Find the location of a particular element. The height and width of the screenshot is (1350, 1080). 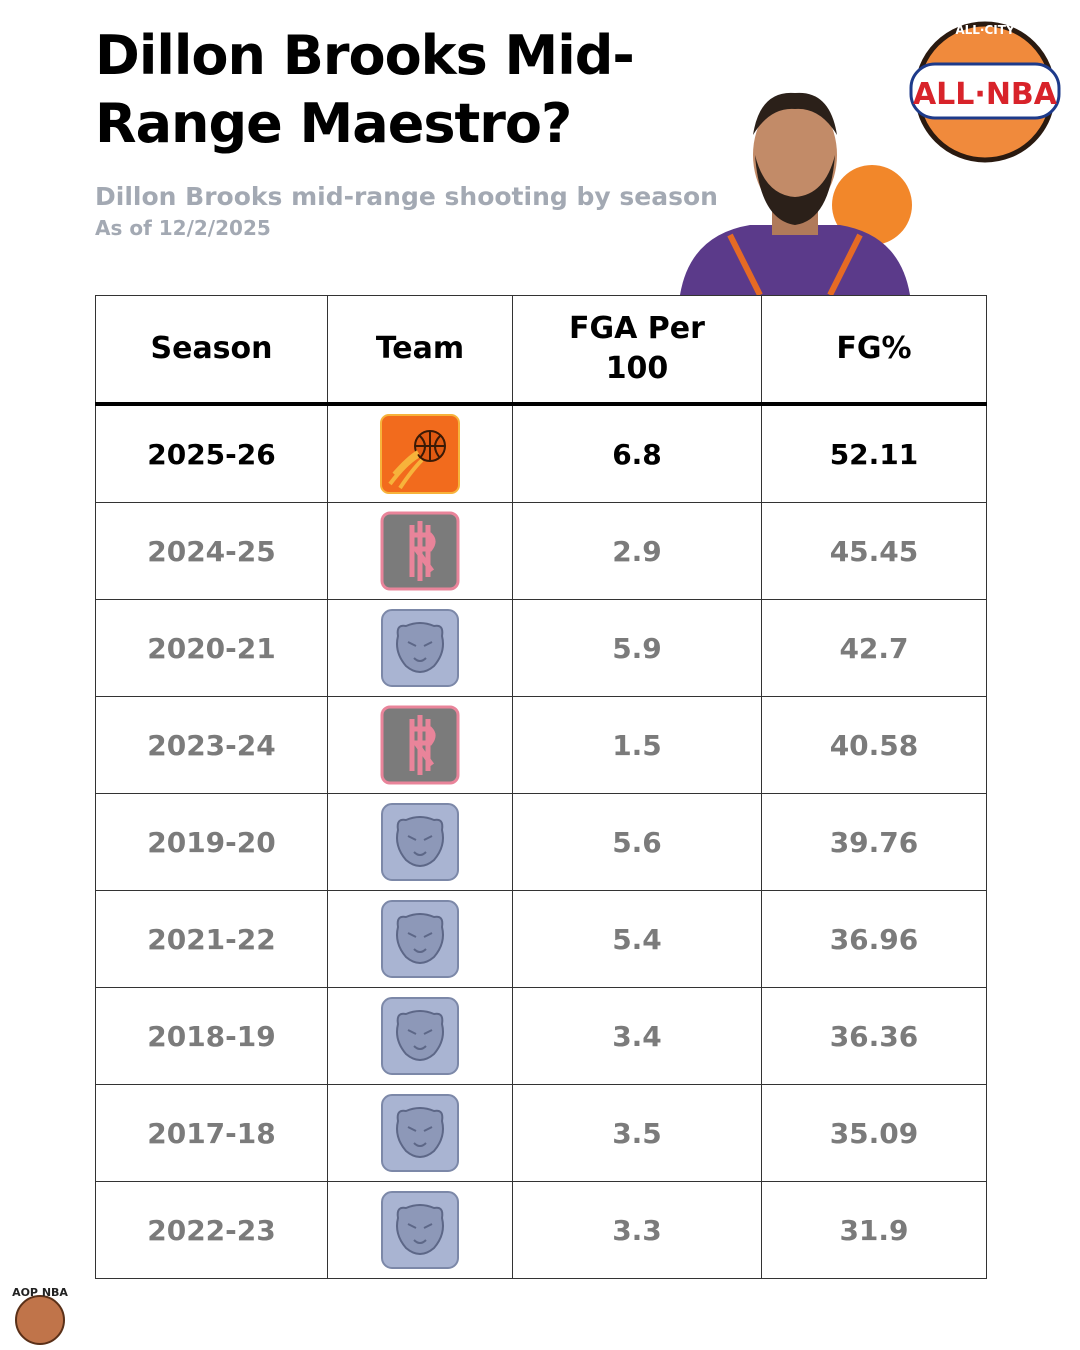

season-cell: 2021-22 is located at coordinates (211, 939).